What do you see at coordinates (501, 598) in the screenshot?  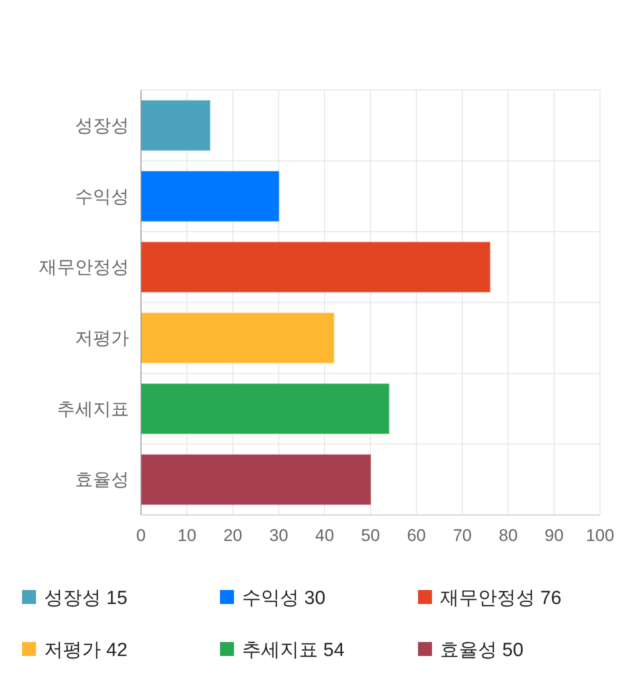 I see `legend-label: 재무안정성 76` at bounding box center [501, 598].